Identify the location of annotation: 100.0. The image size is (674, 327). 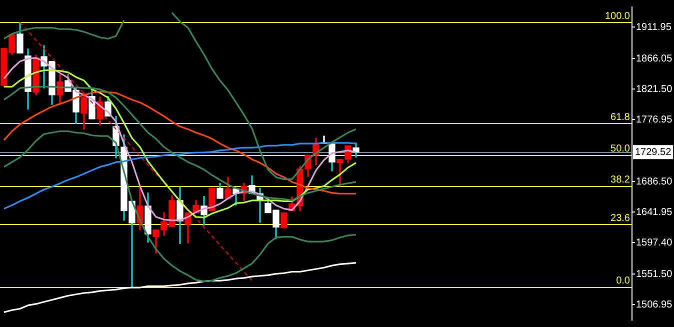
(617, 16).